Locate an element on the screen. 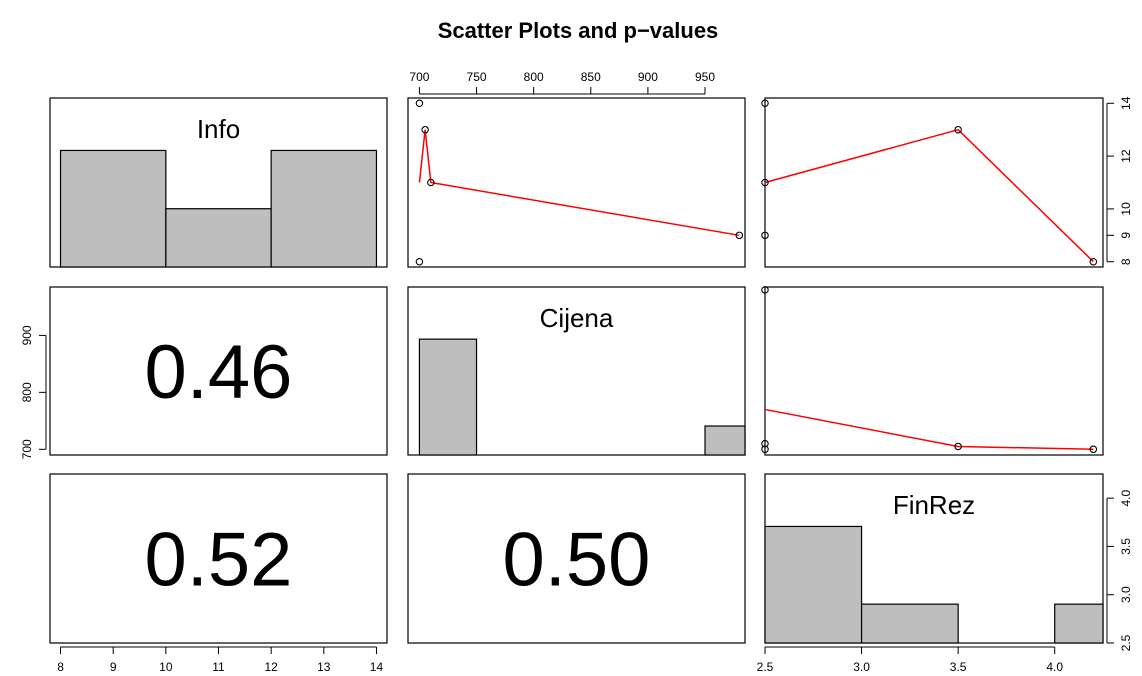  x-axis-bottom-info-tick-label: 14 is located at coordinates (377, 667).